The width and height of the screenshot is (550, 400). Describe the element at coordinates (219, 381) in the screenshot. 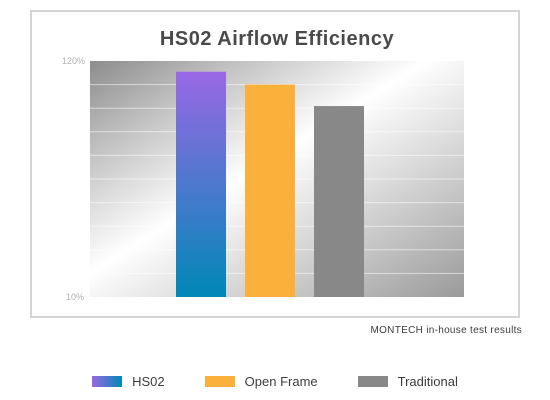

I see `legend-swatch-open-frame` at that location.